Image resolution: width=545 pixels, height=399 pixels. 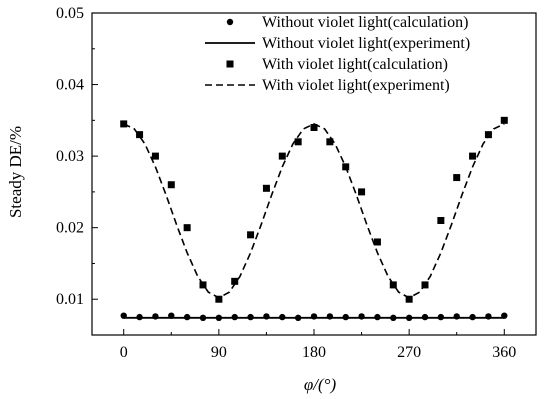 I want to click on legend-symbol-square, so click(x=230, y=64).